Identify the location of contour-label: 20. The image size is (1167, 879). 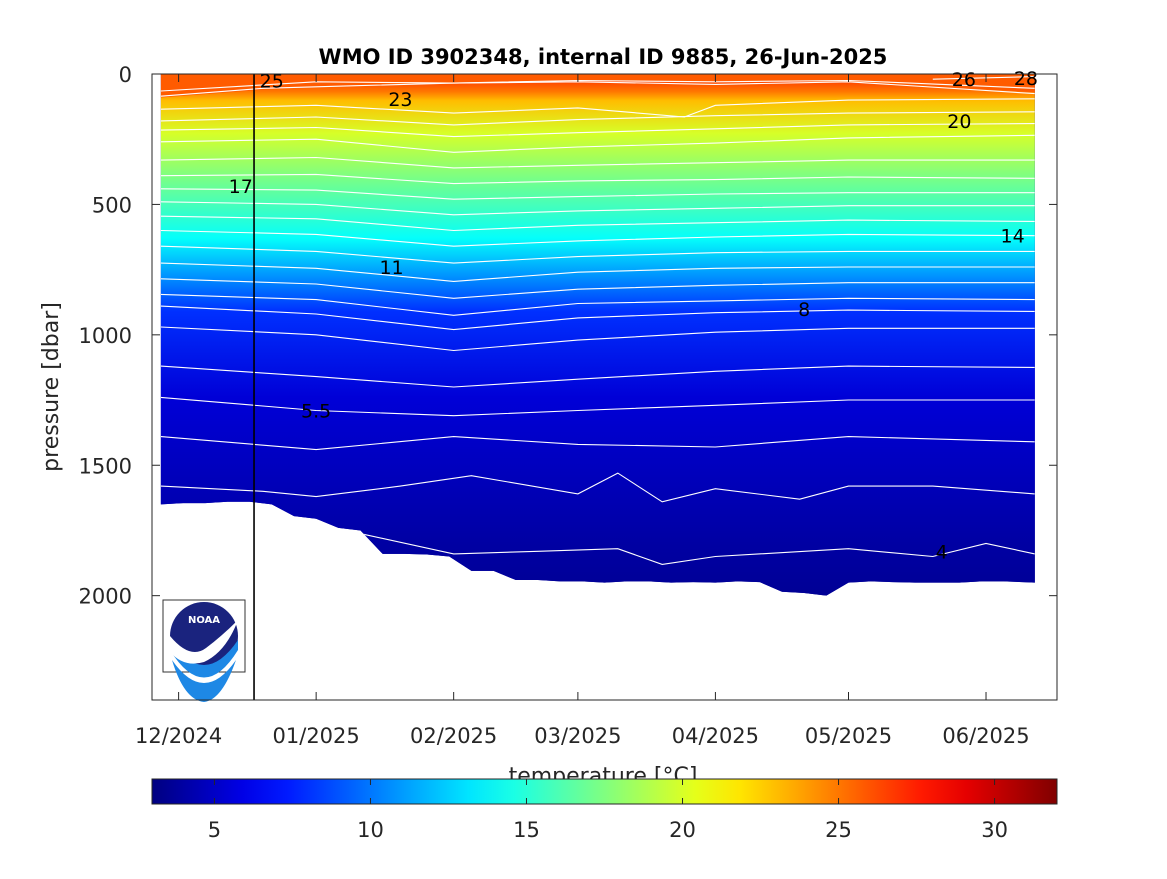
(959, 122).